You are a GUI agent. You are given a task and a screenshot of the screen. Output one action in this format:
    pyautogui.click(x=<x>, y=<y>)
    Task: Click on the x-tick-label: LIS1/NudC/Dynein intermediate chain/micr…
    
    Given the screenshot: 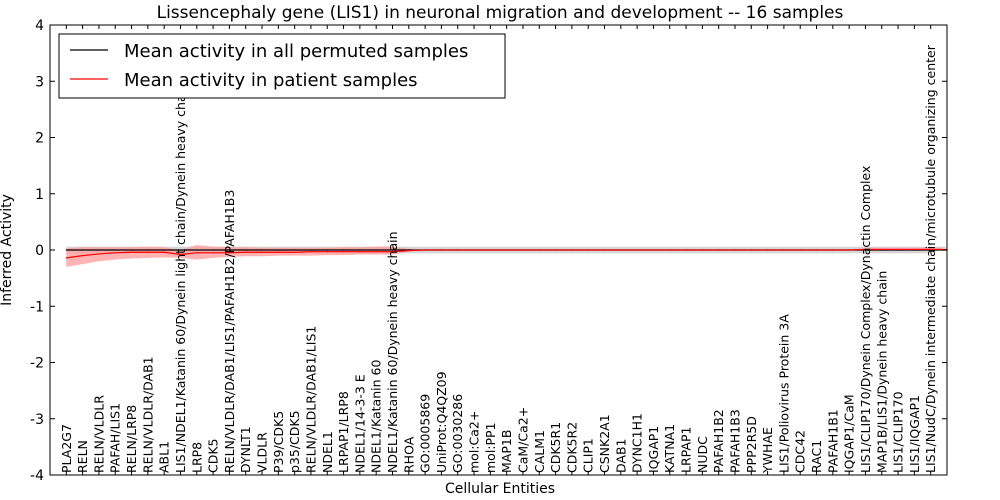 What is the action you would take?
    pyautogui.click(x=930, y=258)
    